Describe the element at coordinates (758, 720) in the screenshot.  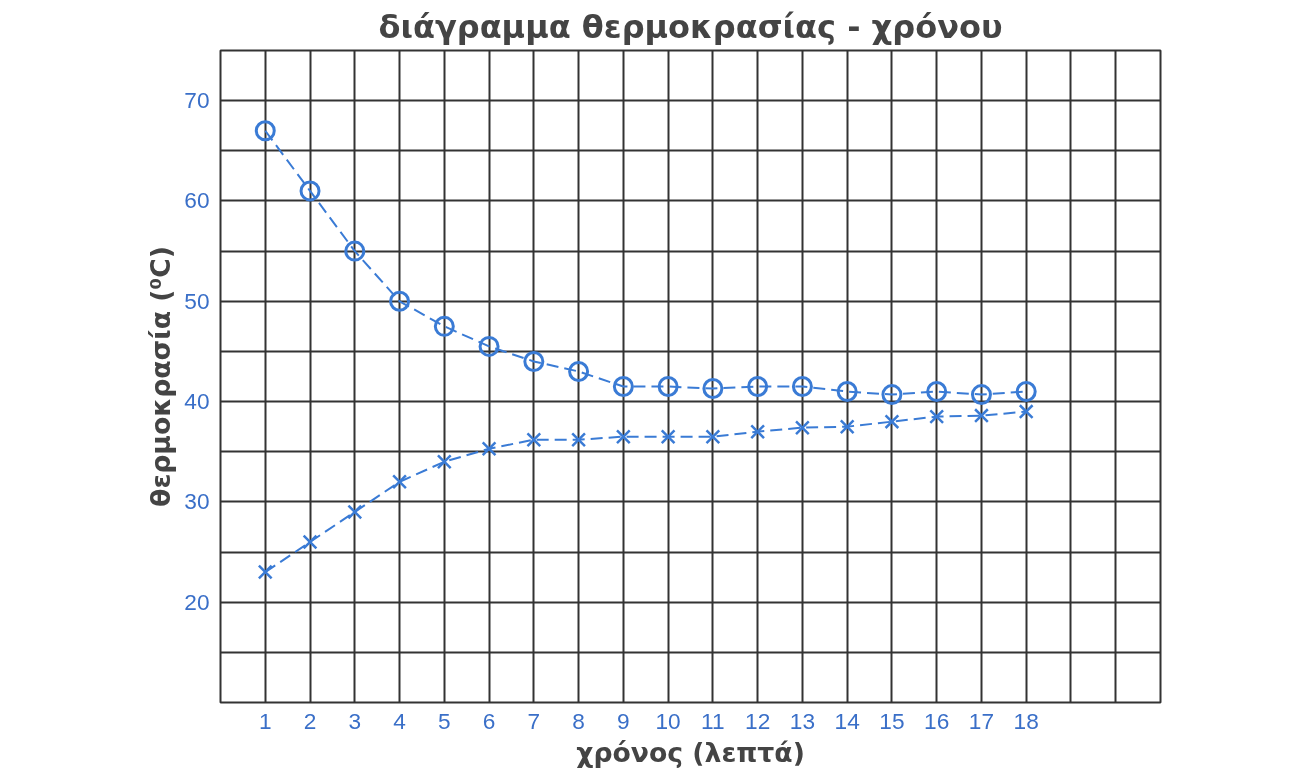
I see `x-tick-label: 12` at that location.